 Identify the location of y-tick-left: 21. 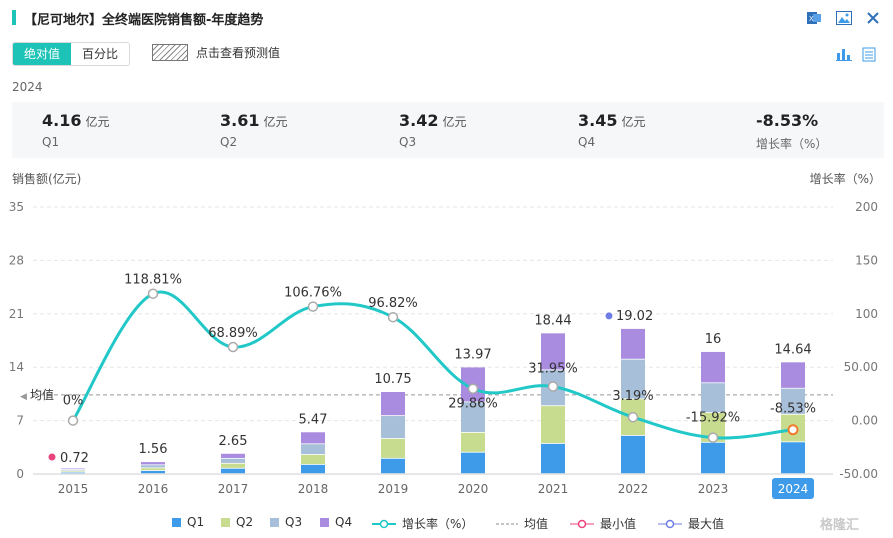
(16, 314).